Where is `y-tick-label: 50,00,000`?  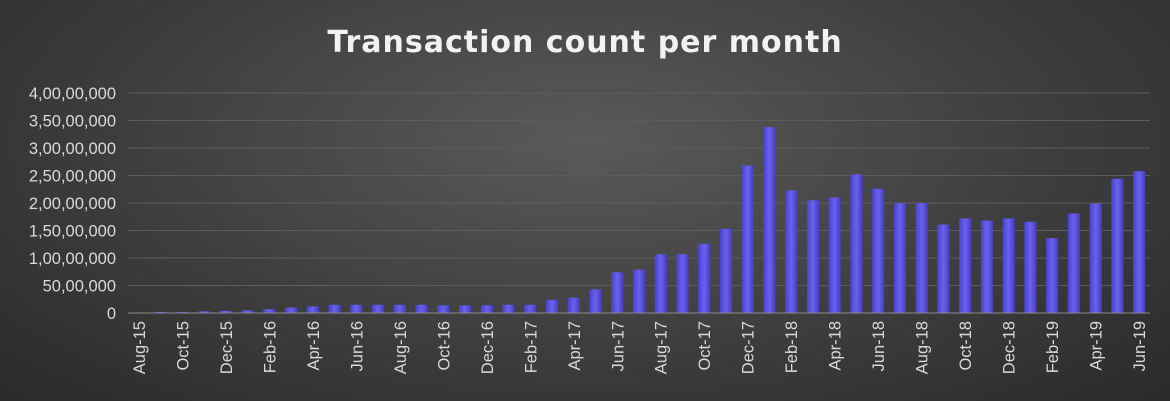 y-tick-label: 50,00,000 is located at coordinates (79, 287).